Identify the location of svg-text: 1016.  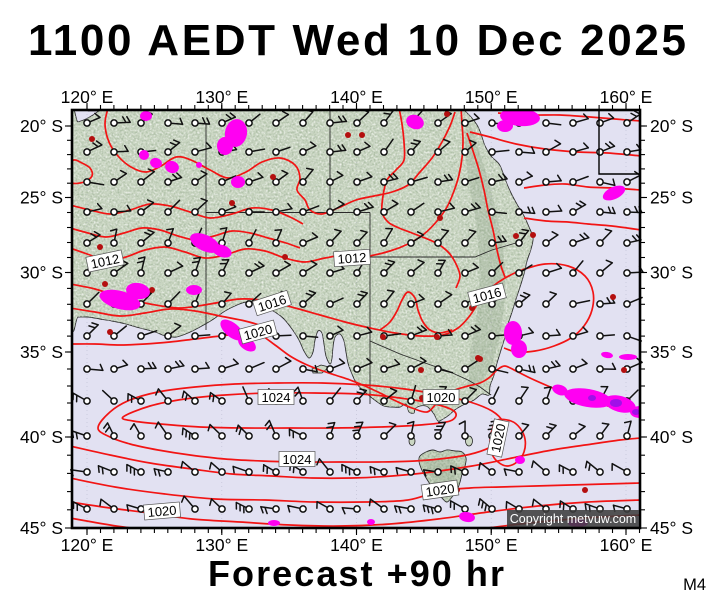
(487, 295).